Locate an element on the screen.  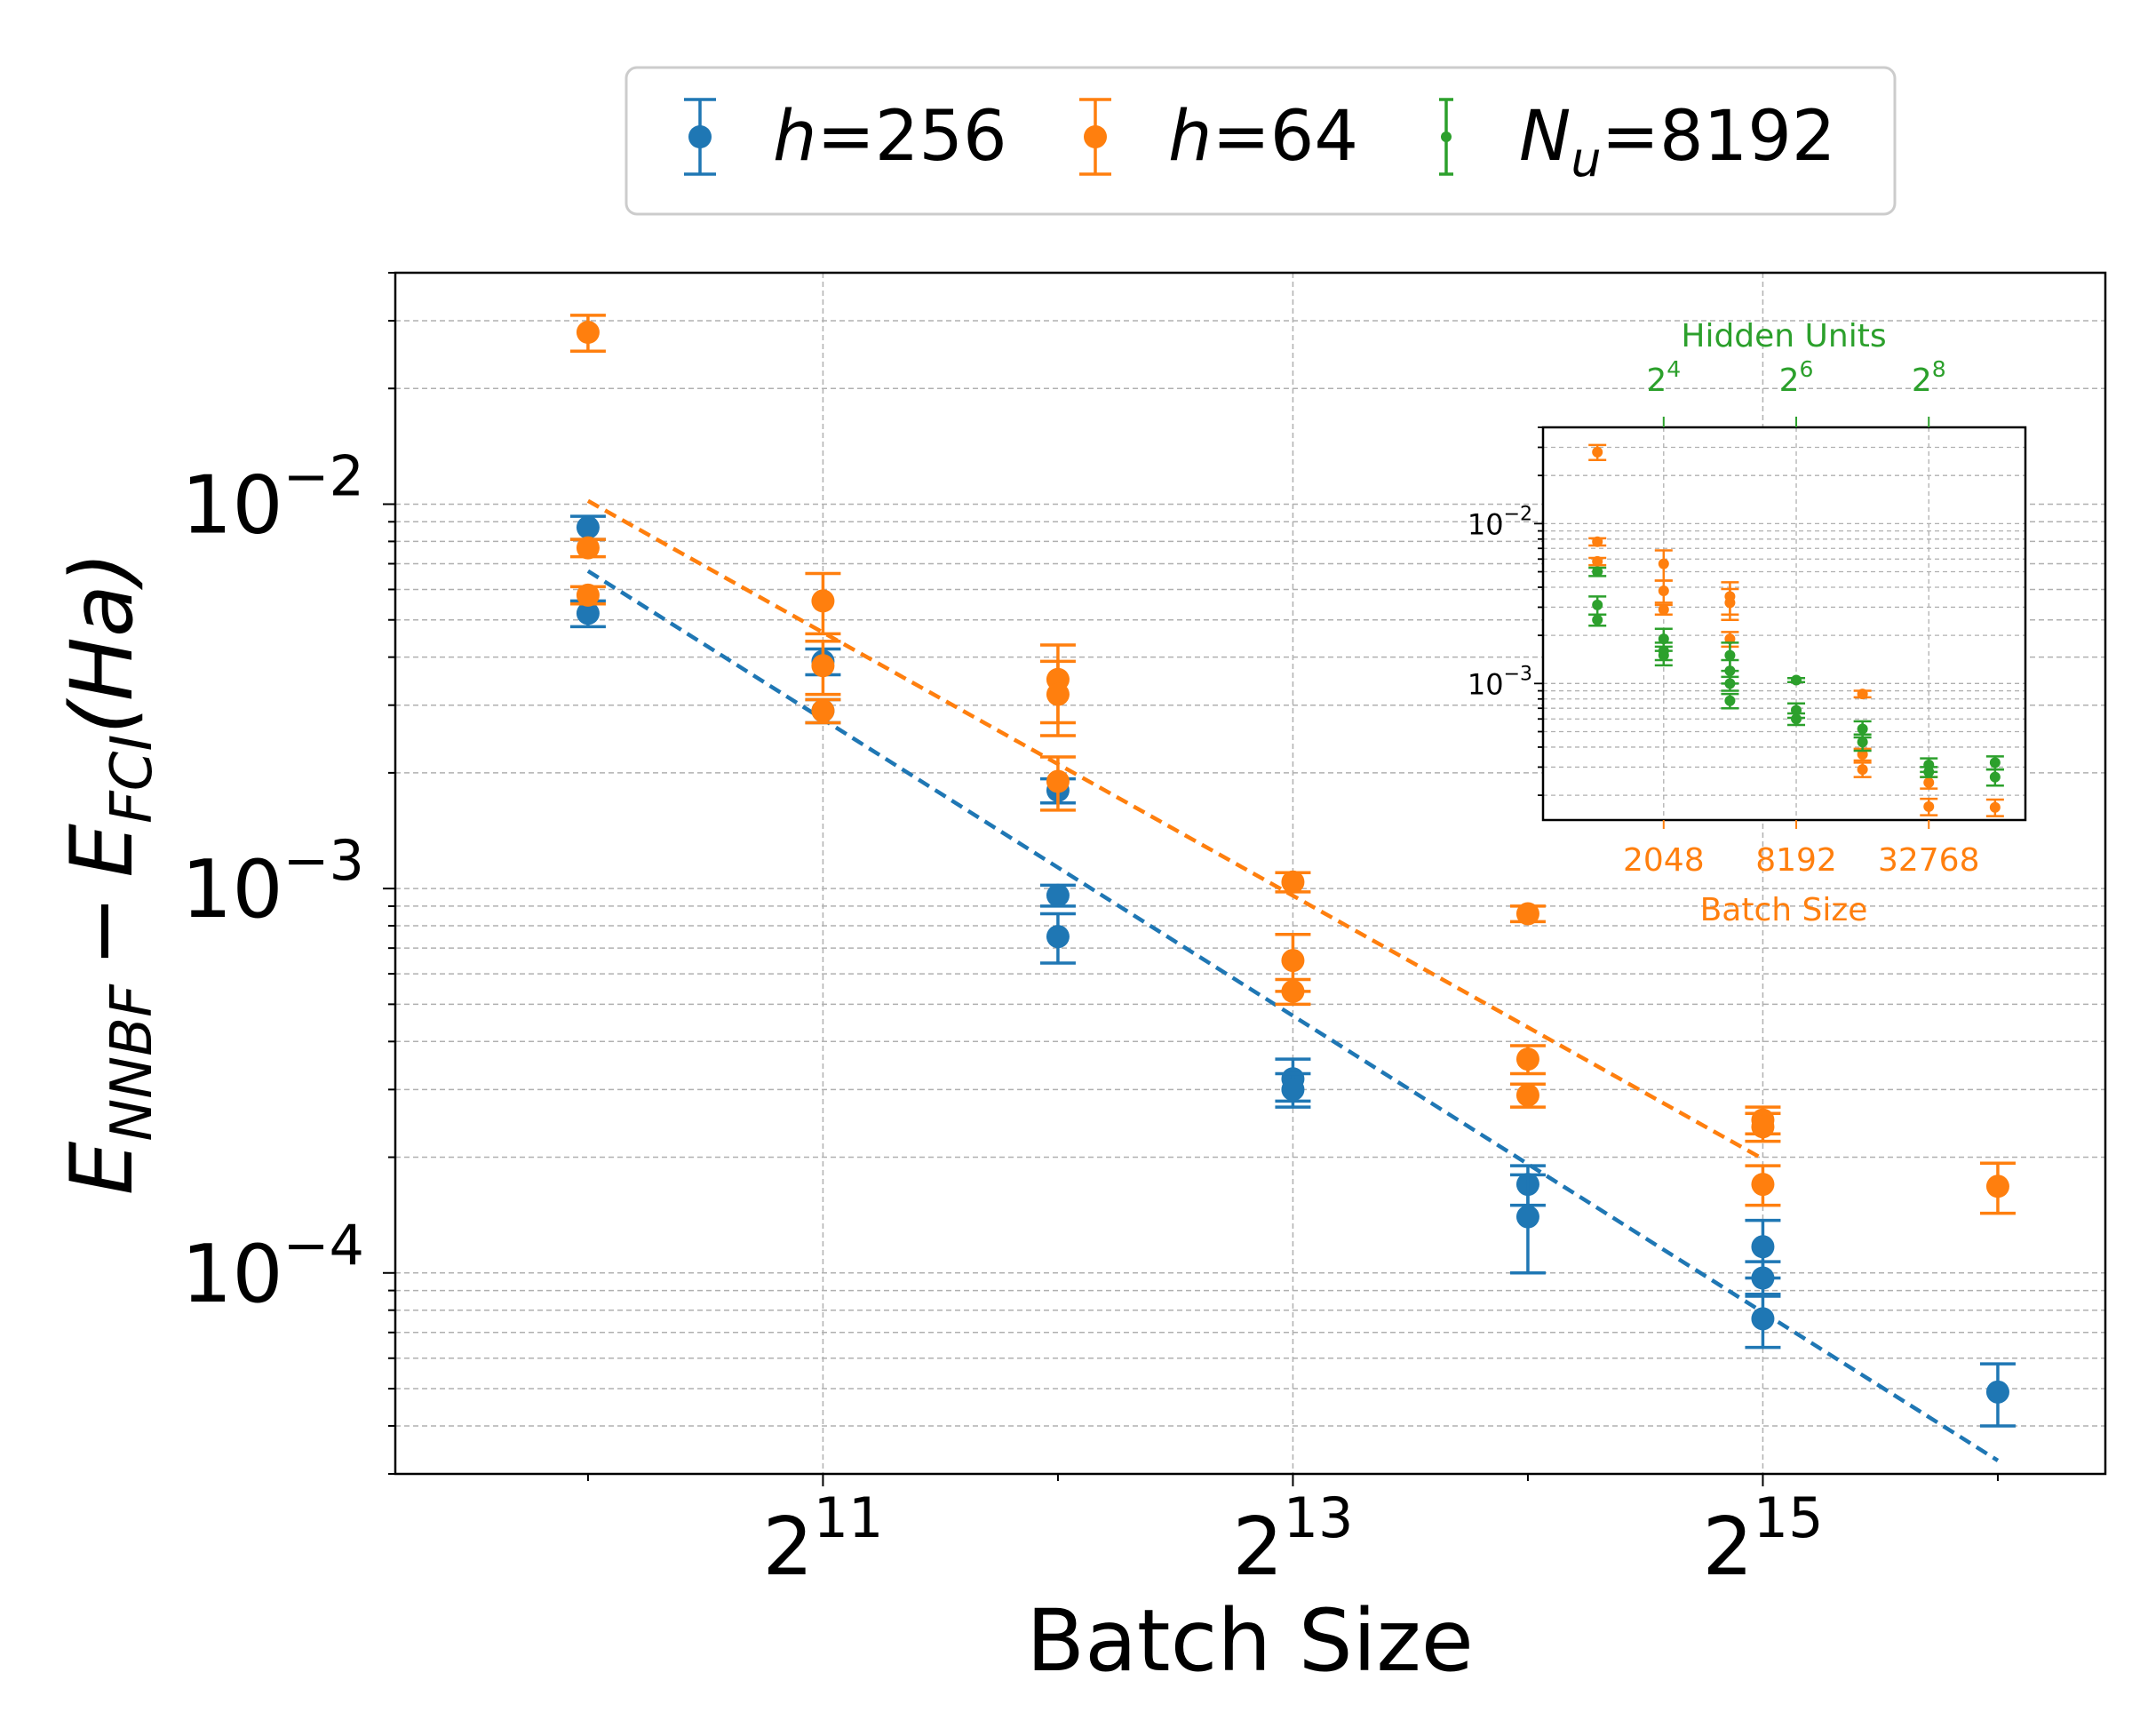
inset-x-tick-label: 8192 is located at coordinates (1796, 860).